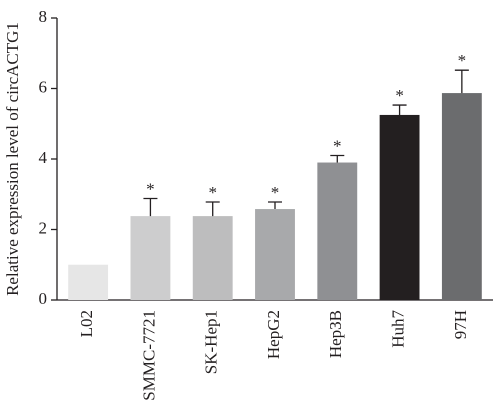 This screenshot has width=500, height=419. What do you see at coordinates (43, 16) in the screenshot?
I see `y-tick-label: 8` at bounding box center [43, 16].